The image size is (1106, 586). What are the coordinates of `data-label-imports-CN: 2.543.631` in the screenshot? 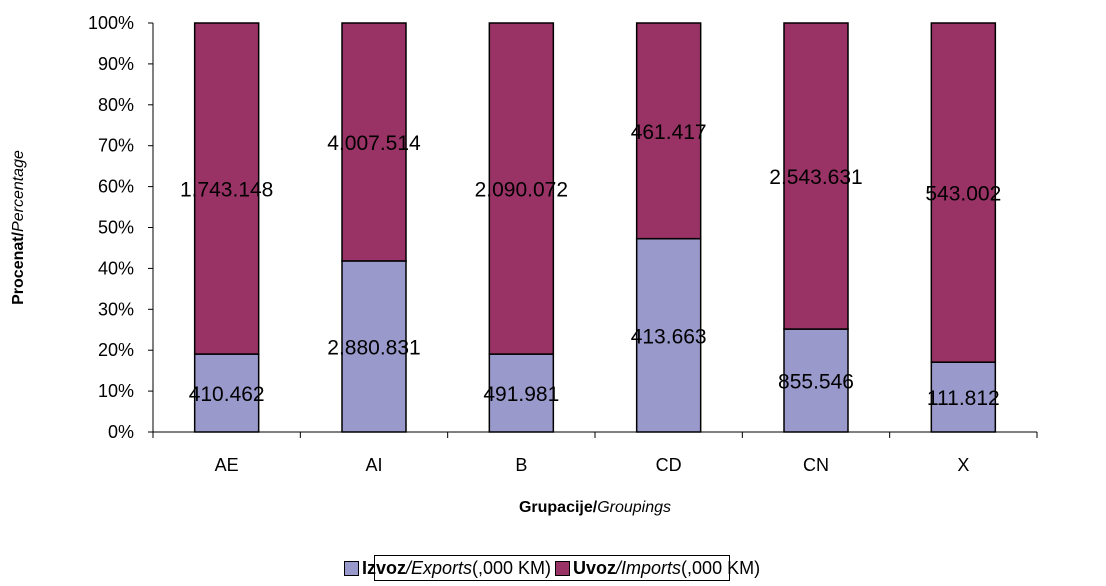 It's located at (815, 177).